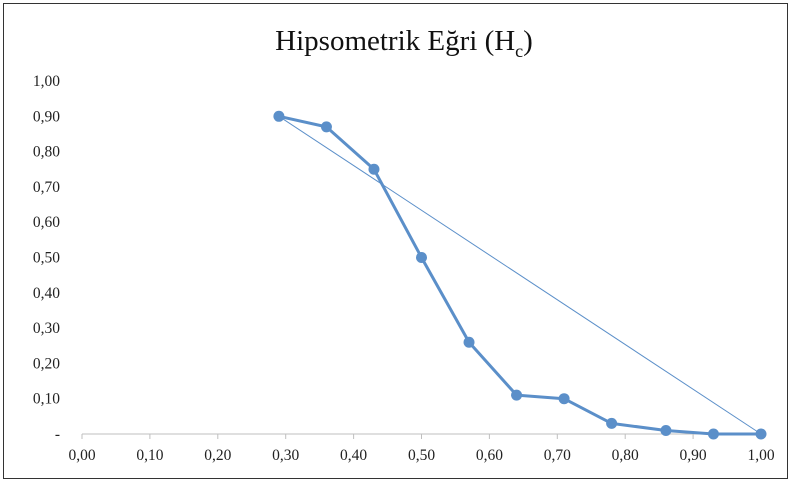 The image size is (793, 484). What do you see at coordinates (421, 455) in the screenshot?
I see `x-tick-label: 0,50` at bounding box center [421, 455].